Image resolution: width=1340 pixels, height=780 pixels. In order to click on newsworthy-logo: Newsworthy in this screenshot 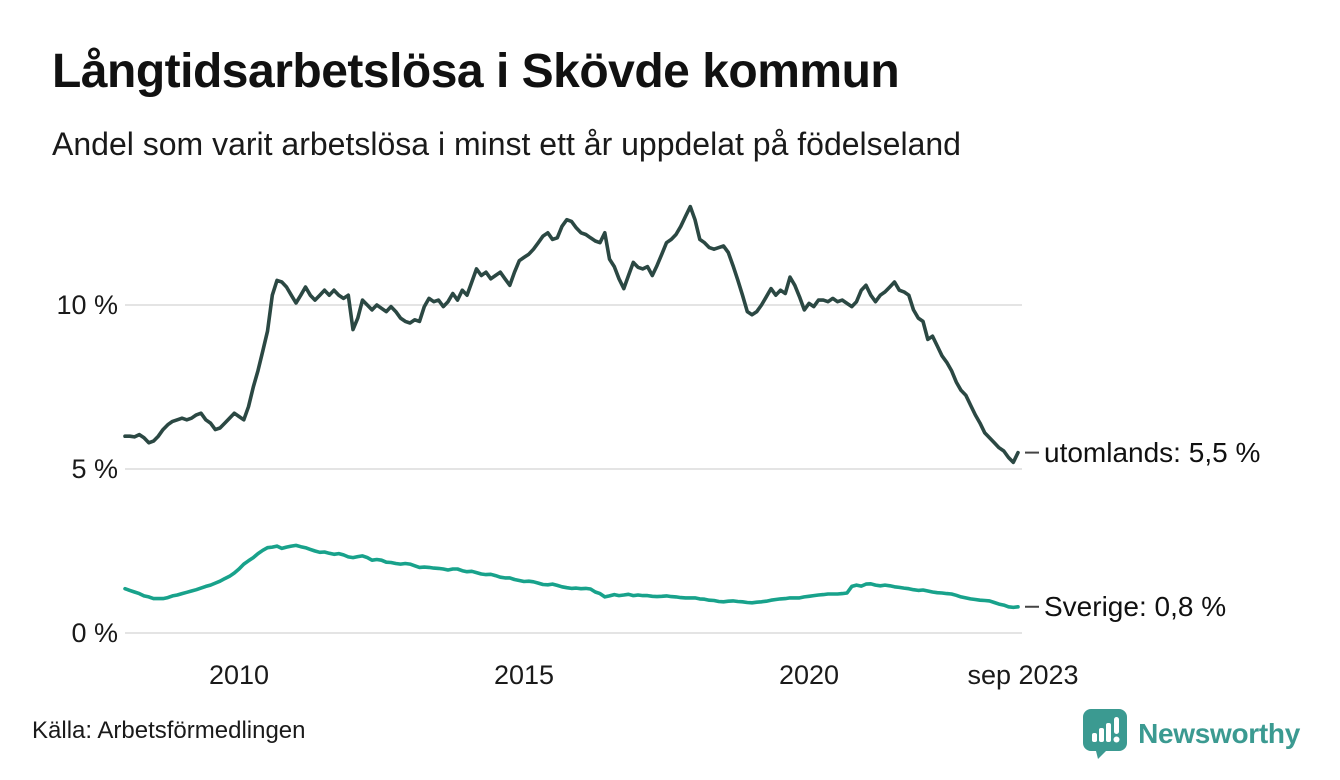, I will do `click(1191, 734)`.